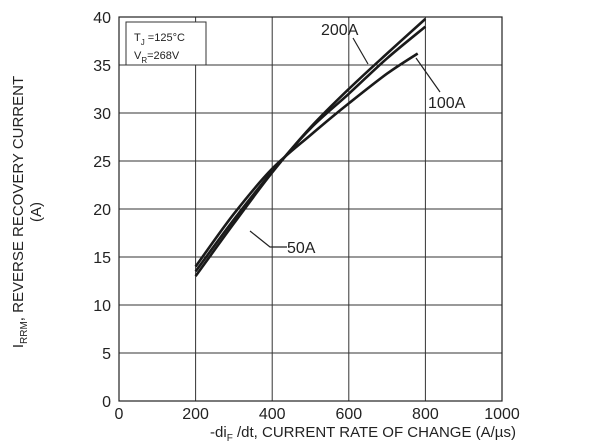  I want to click on x-tick-label: 0, so click(119, 414).